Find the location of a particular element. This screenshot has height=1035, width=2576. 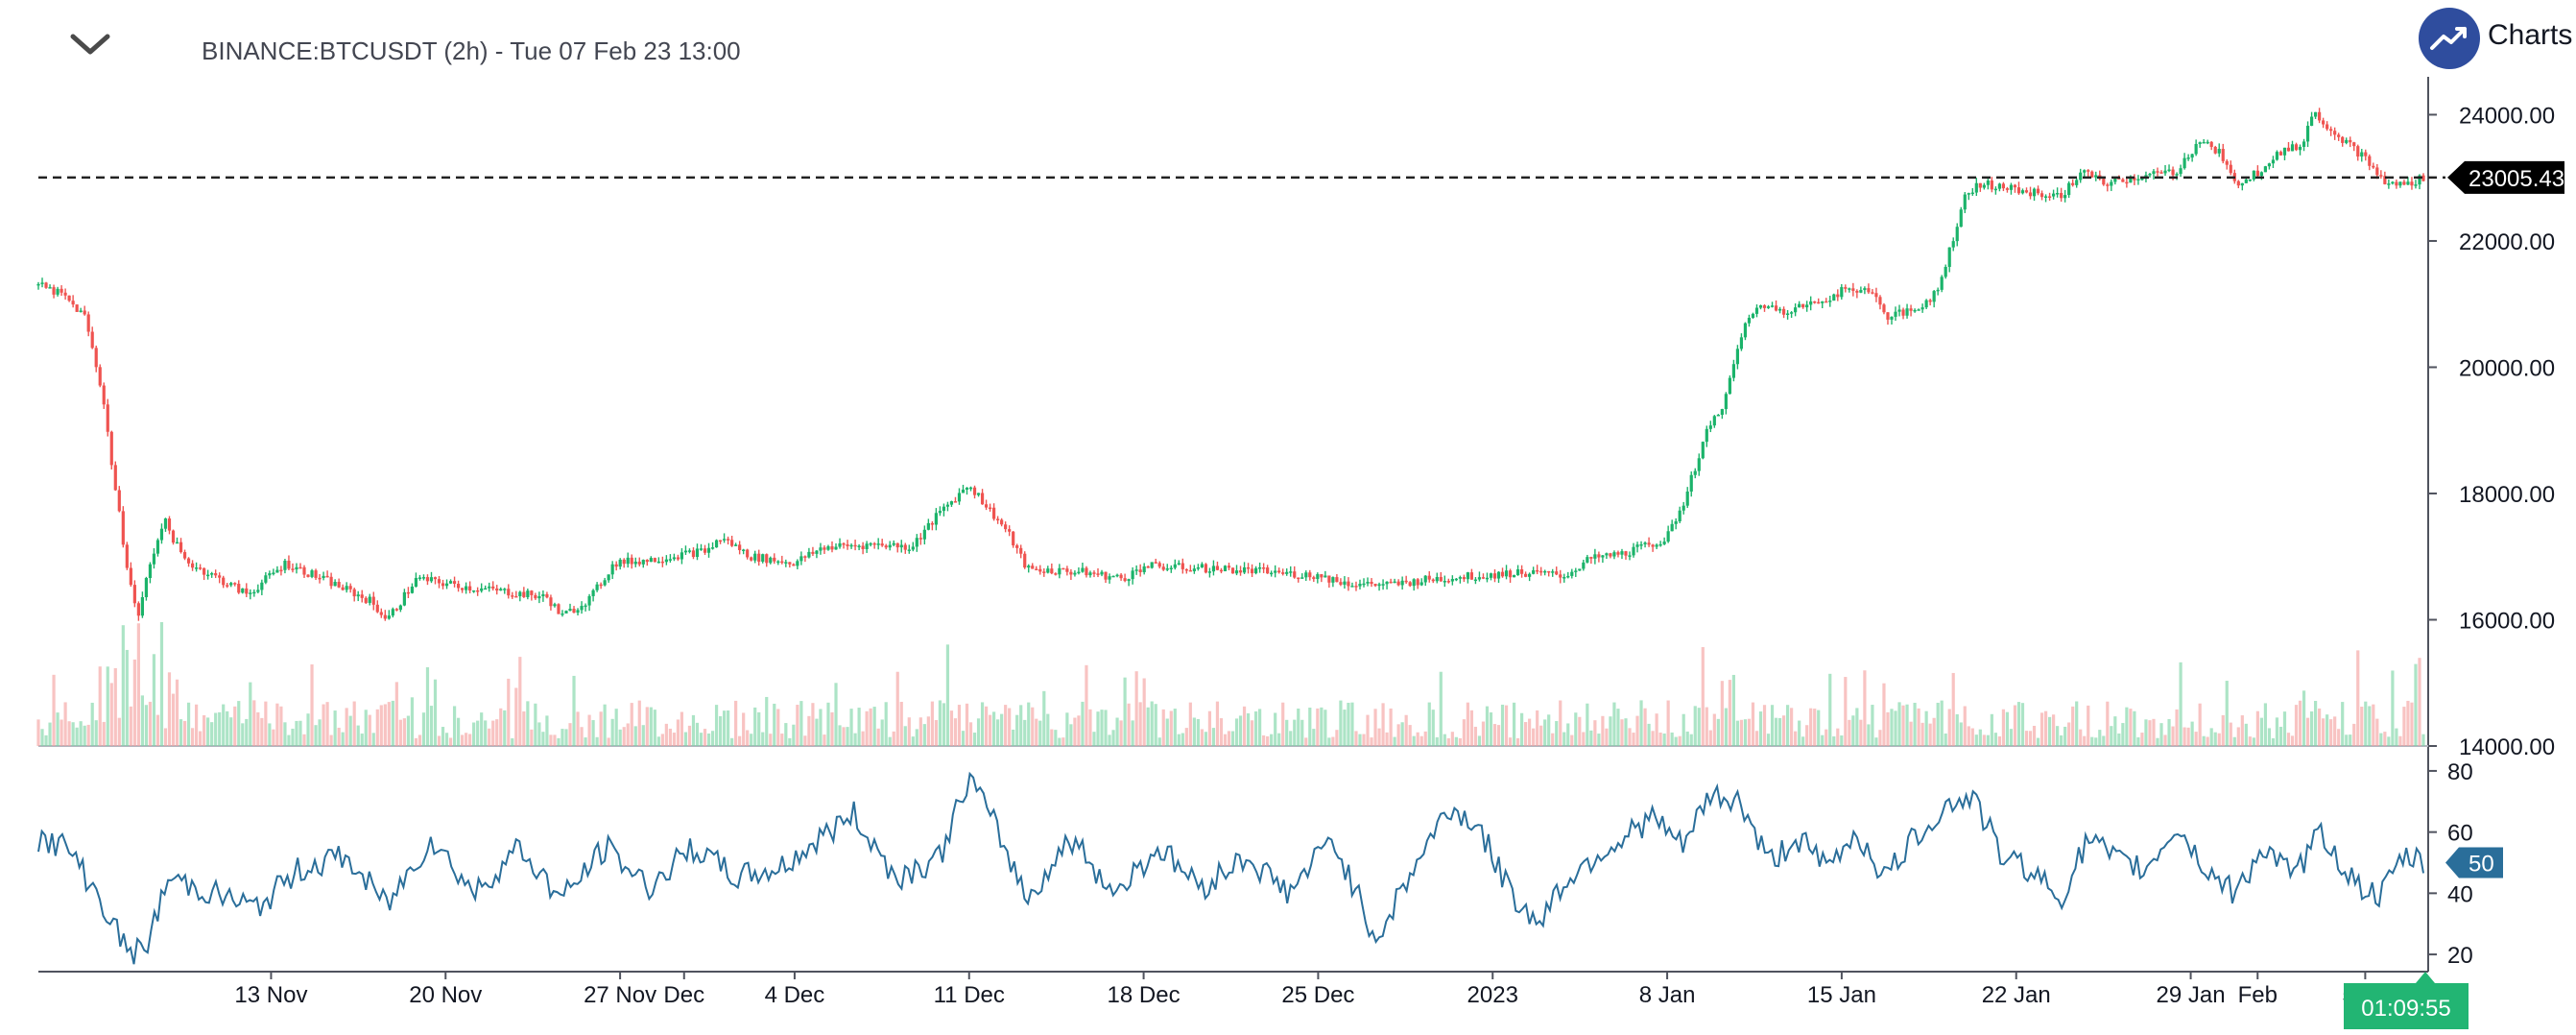

trending-up-icon is located at coordinates (2449, 39).